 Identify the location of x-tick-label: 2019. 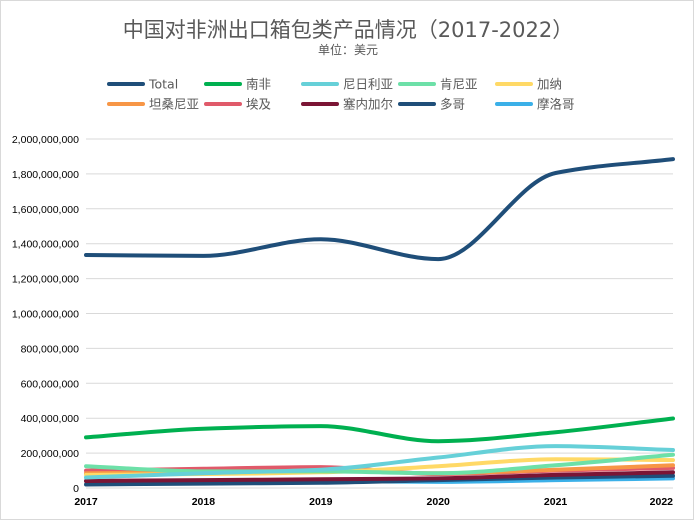
(321, 502).